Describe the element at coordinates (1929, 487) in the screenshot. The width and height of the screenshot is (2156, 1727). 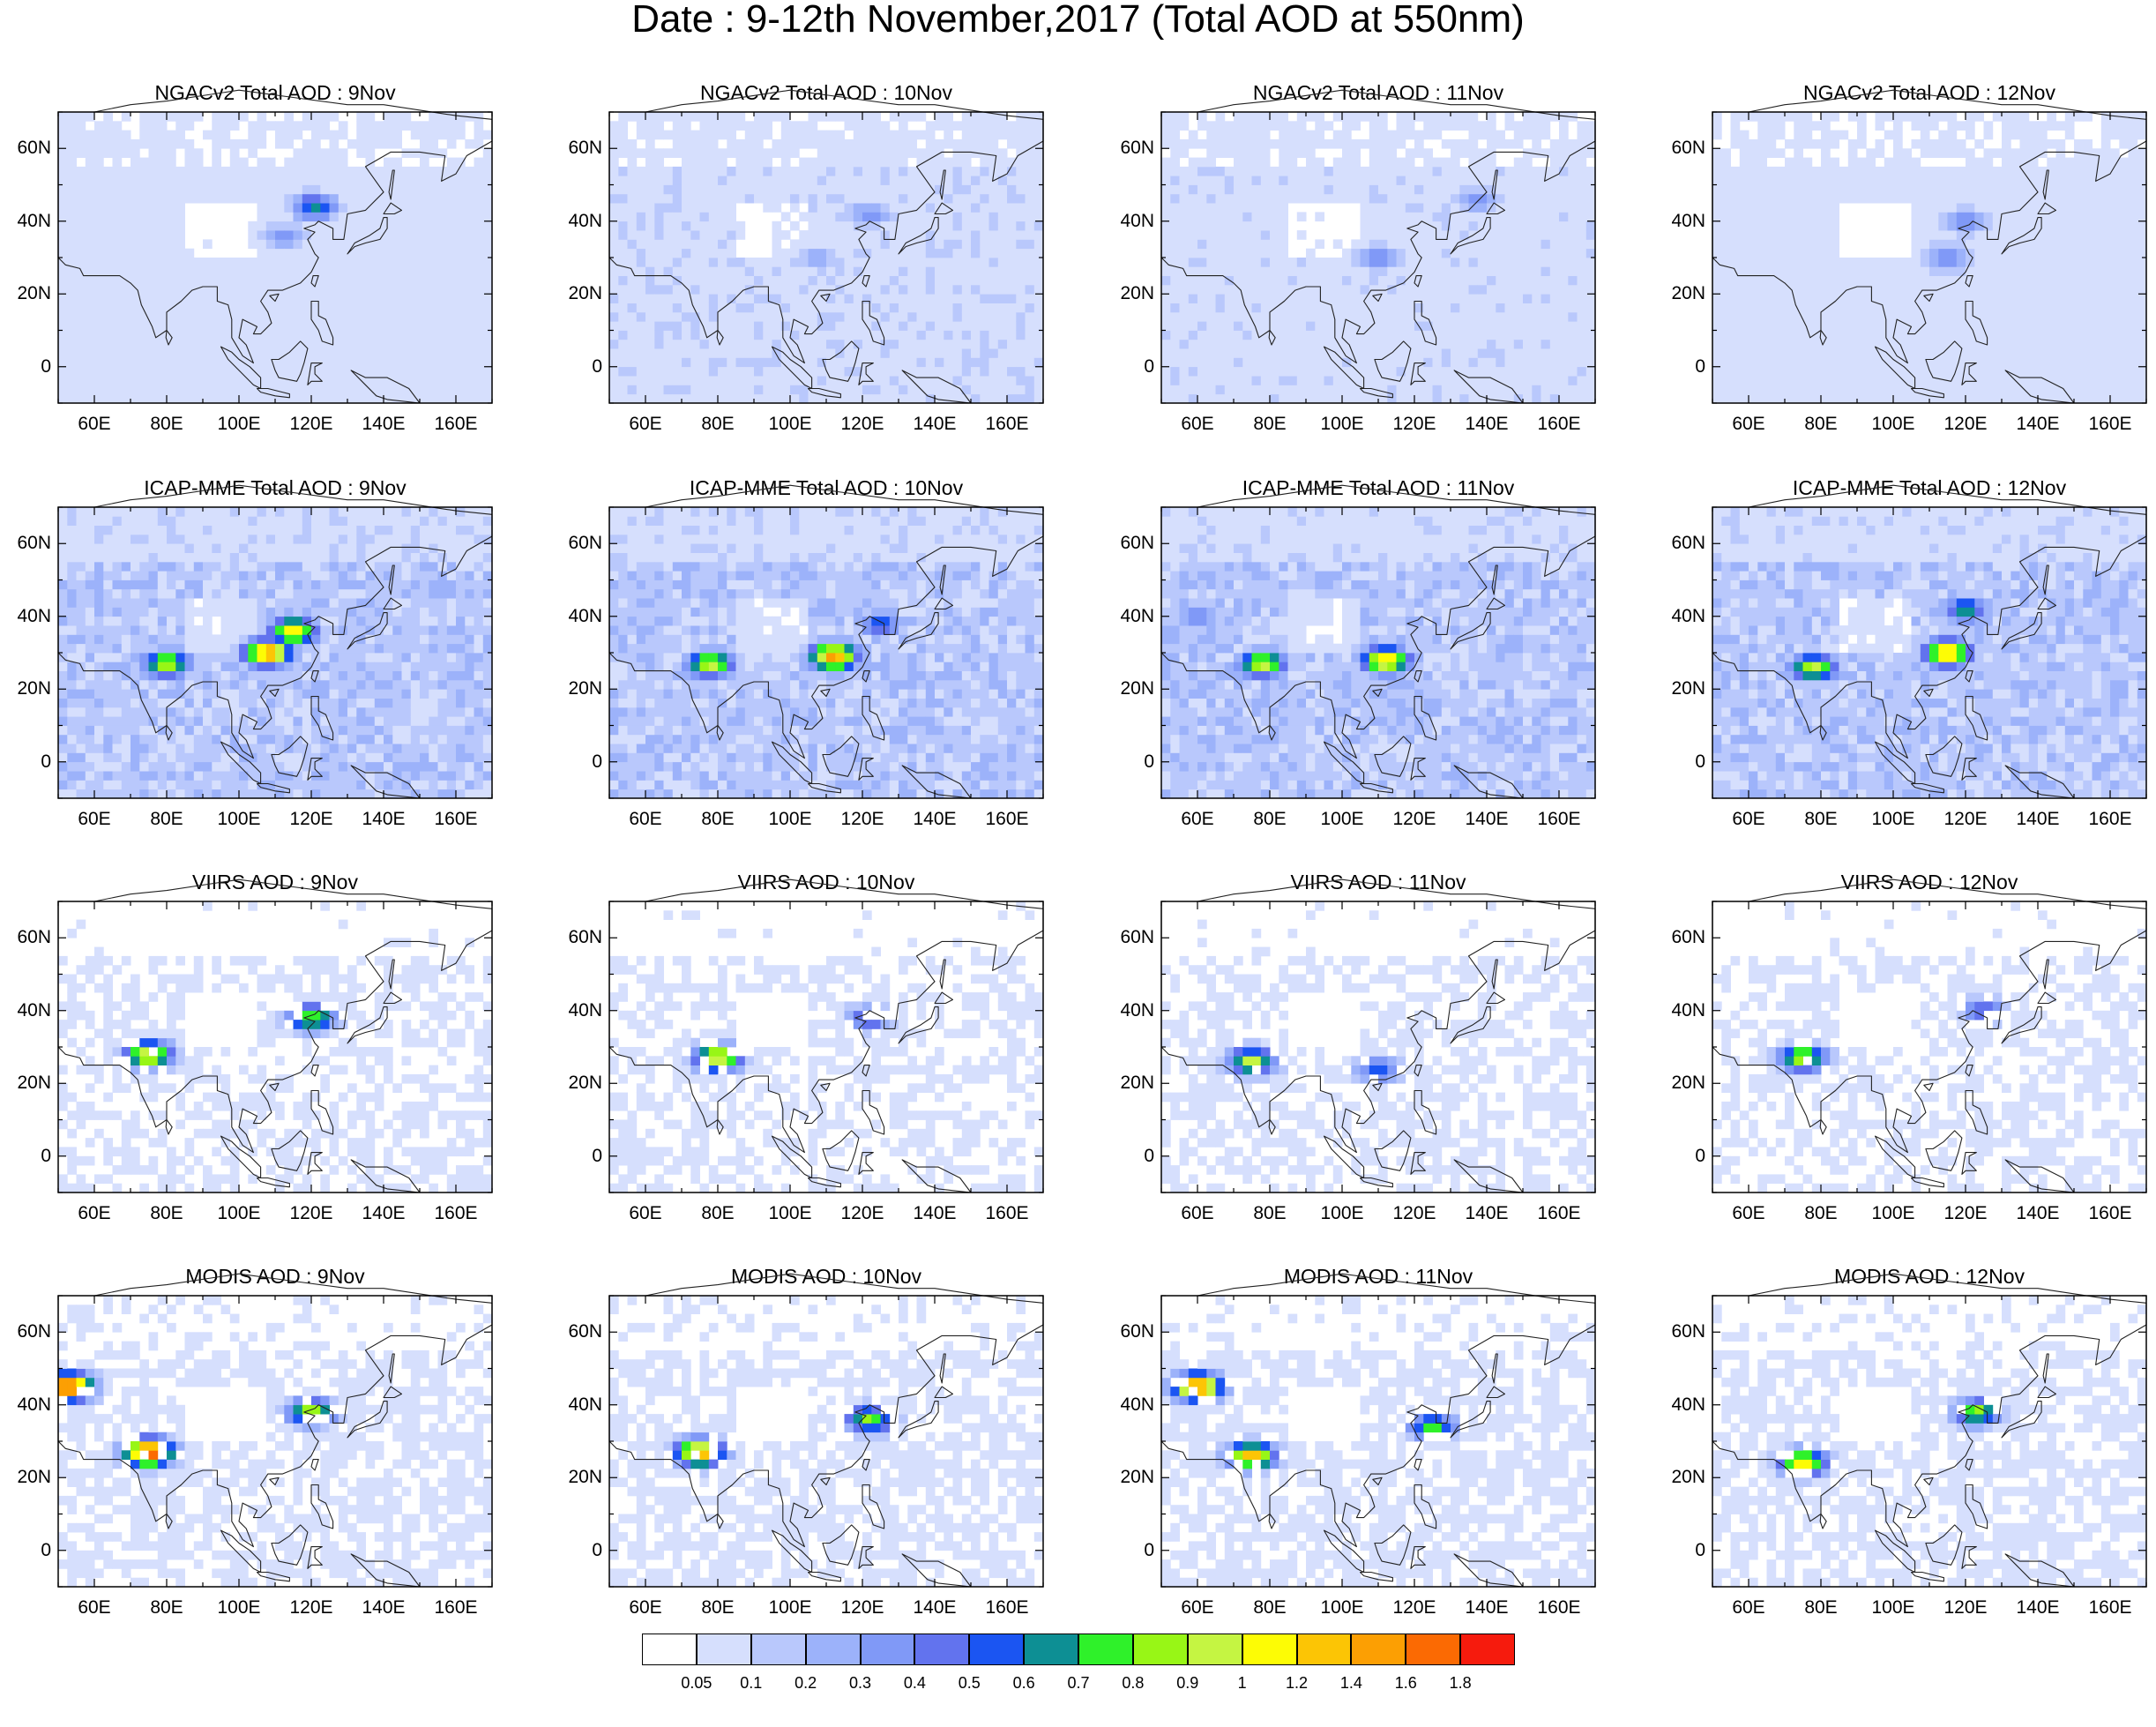
I see `panel-title: ICAP-MME Total AOD : 12Nov` at that location.